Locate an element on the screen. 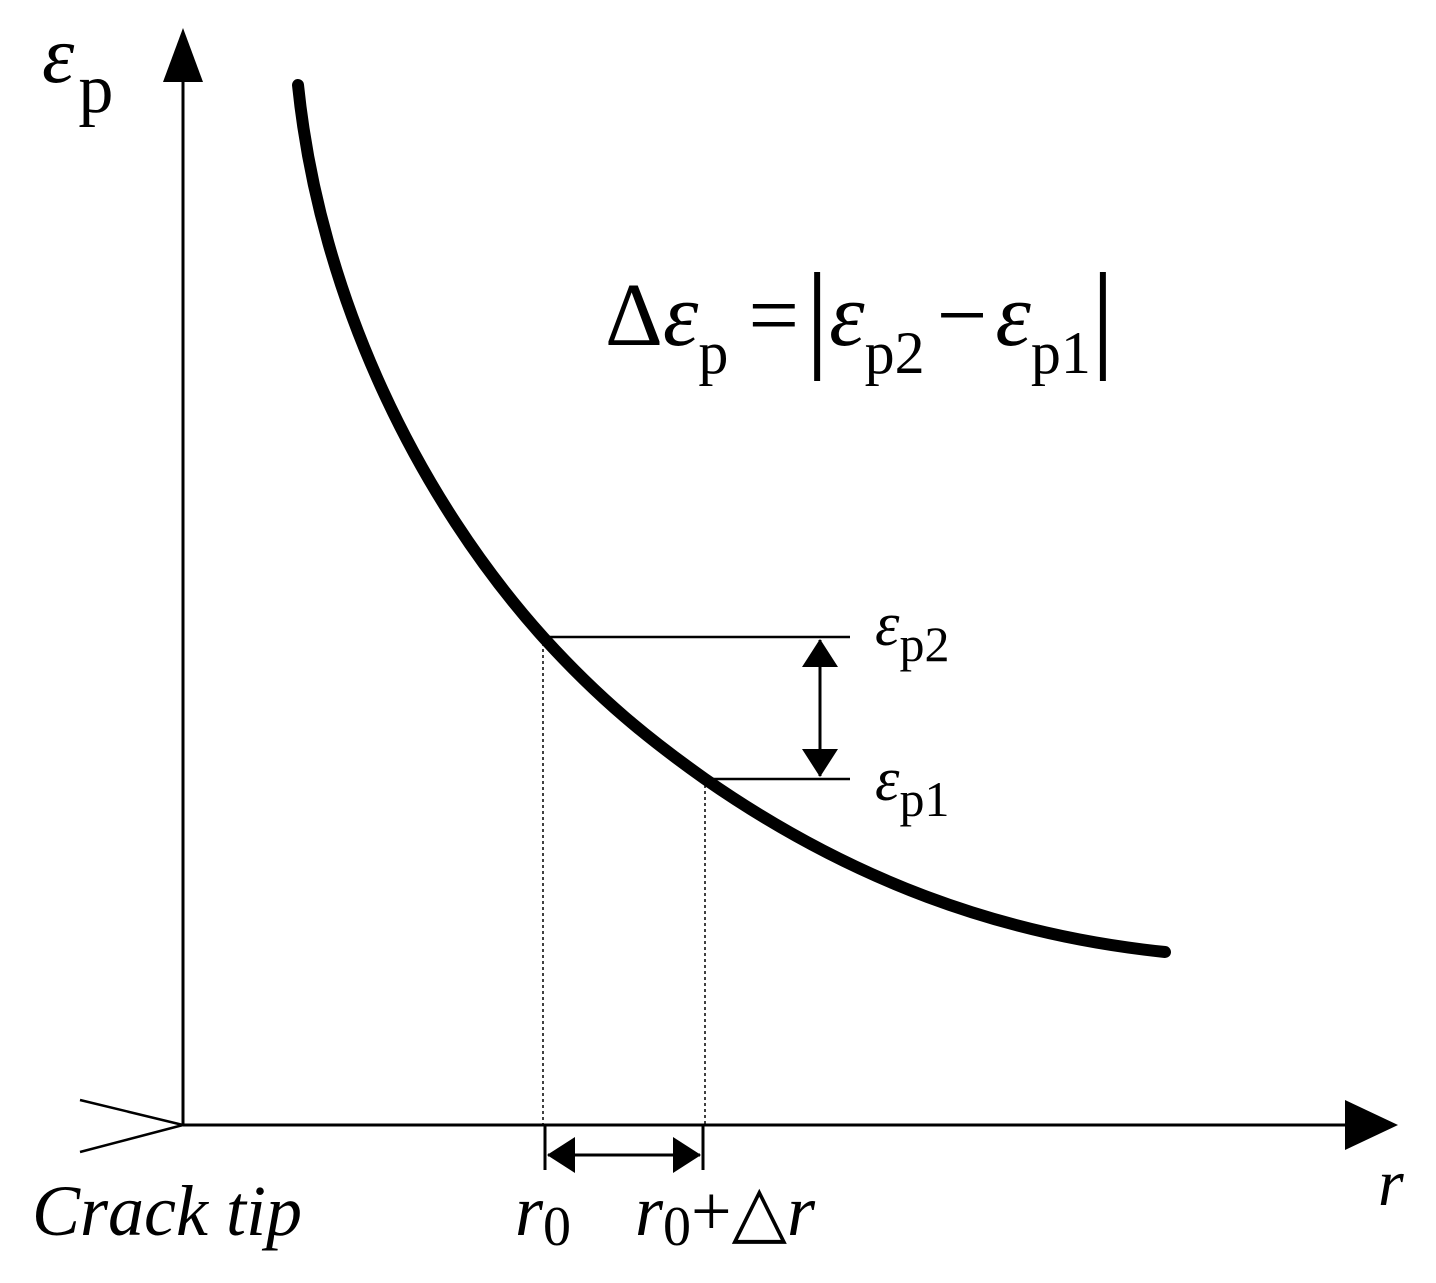  origin-label: Crack tip is located at coordinates (167, 1211).